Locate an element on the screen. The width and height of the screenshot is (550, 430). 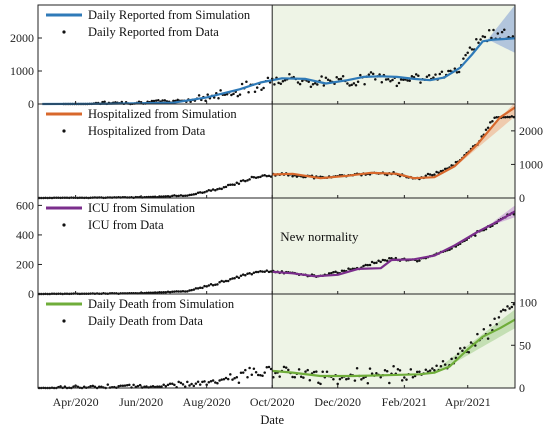
x-tick-label: Oct/2020 is located at coordinates (272, 402).